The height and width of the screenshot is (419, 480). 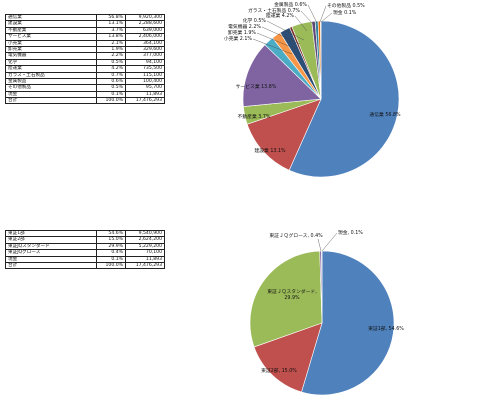 What do you see at coordinates (85, 75) in the screenshot?
I see `industry-row: ガラス・土石製品 0.7% 115,100` at bounding box center [85, 75].